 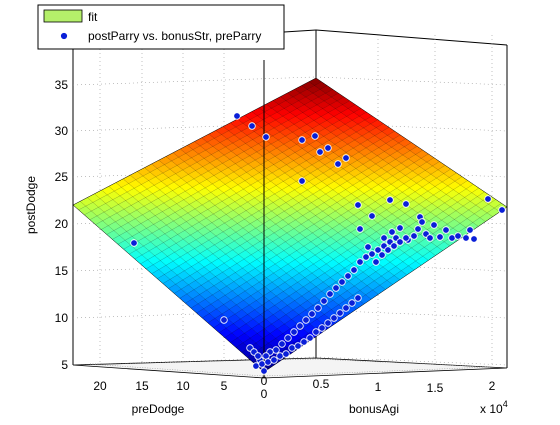 I want to click on floor-polygon, so click(x=290, y=368).